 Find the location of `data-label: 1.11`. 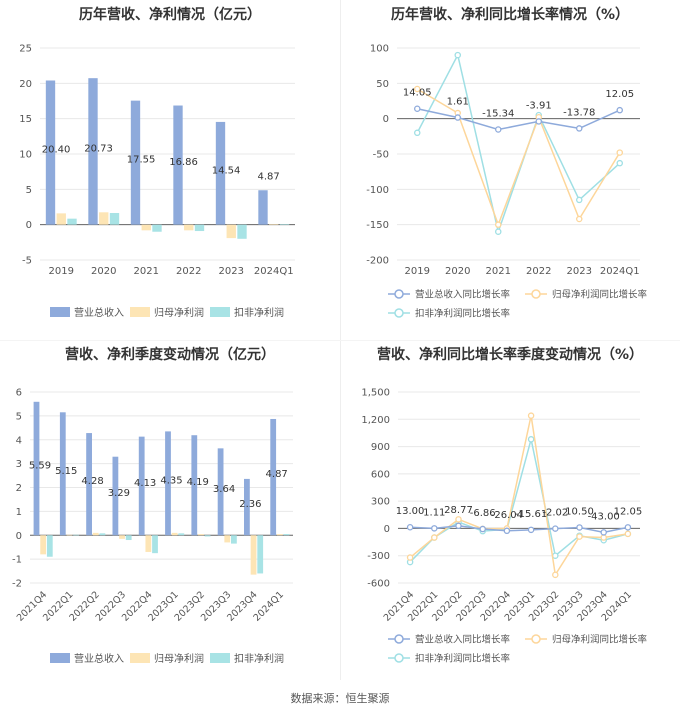

data-label: 1.11 is located at coordinates (434, 512).